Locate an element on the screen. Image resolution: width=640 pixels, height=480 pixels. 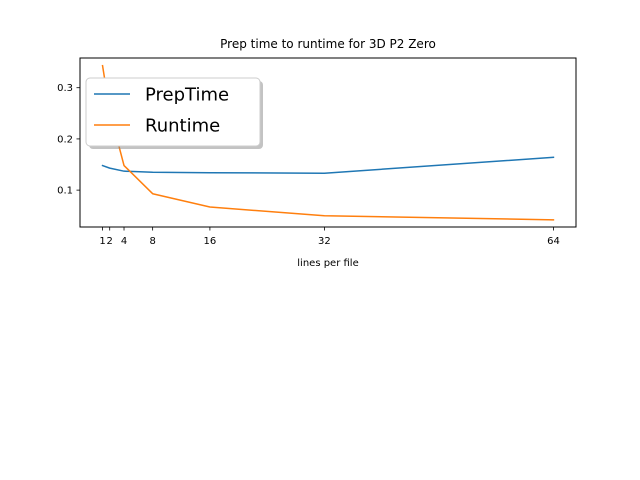
x-tick-label: 2 is located at coordinates (110, 241).